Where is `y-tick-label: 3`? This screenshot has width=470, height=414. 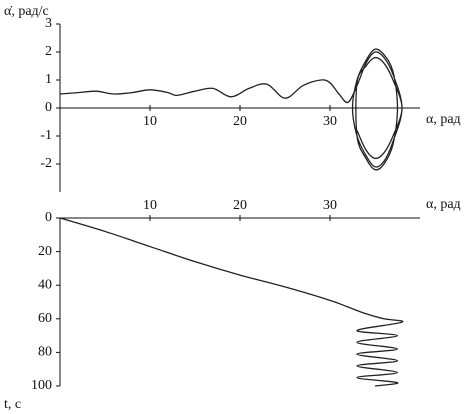 y-tick-label: 3 is located at coordinates (48, 23).